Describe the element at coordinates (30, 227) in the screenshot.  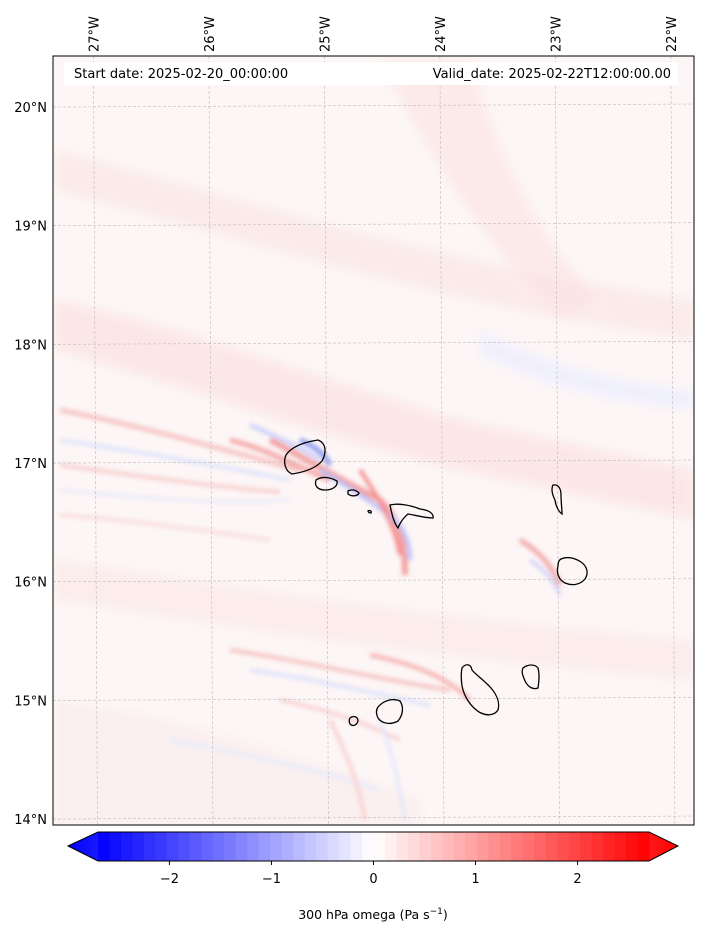
I see `latitude-tick-label: 19°N` at that location.